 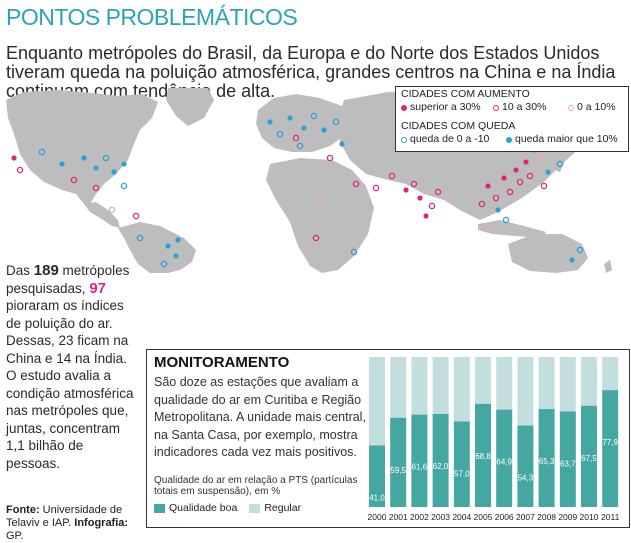 I want to click on year-tick-2007: 2007, so click(x=525, y=517).